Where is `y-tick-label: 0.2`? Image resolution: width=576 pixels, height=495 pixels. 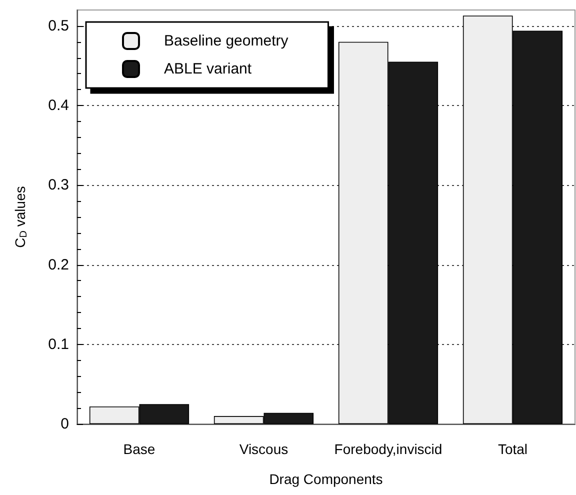
y-tick-label: 0.2 is located at coordinates (58, 265).